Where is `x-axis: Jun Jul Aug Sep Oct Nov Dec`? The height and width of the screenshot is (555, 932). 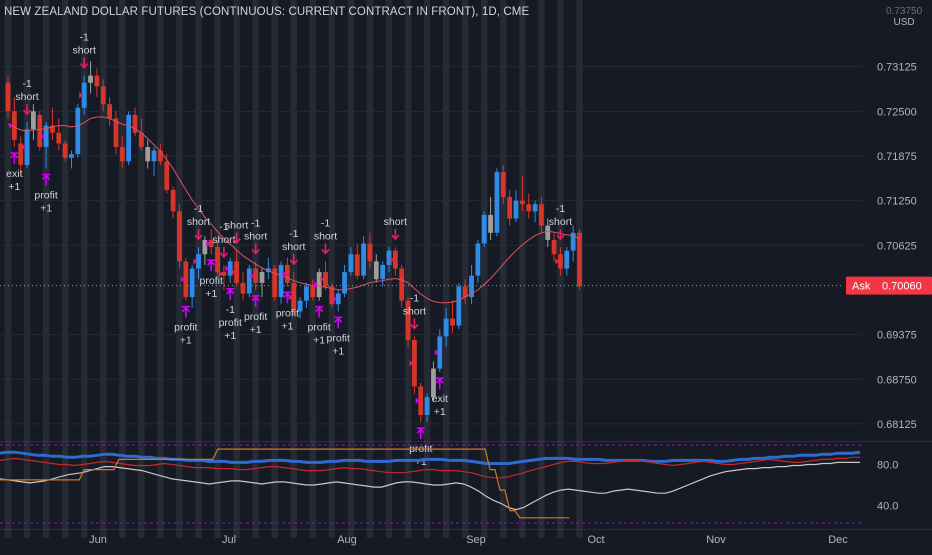 x-axis: Jun Jul Aug Sep Oct Nov Dec is located at coordinates (468, 540).